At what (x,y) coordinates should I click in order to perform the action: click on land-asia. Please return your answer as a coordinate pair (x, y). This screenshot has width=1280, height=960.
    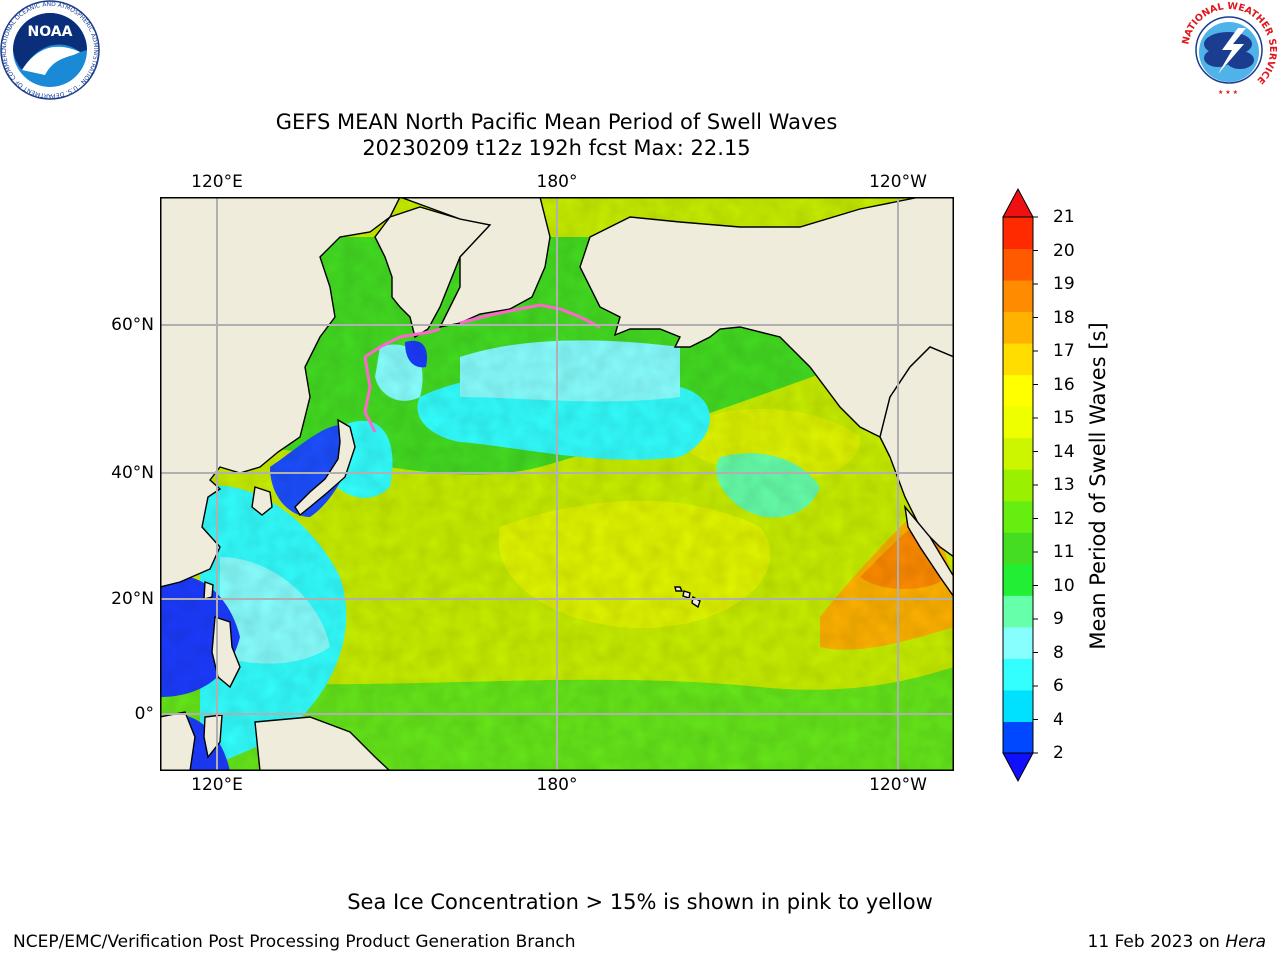
    Looking at the image, I should click on (280, 392).